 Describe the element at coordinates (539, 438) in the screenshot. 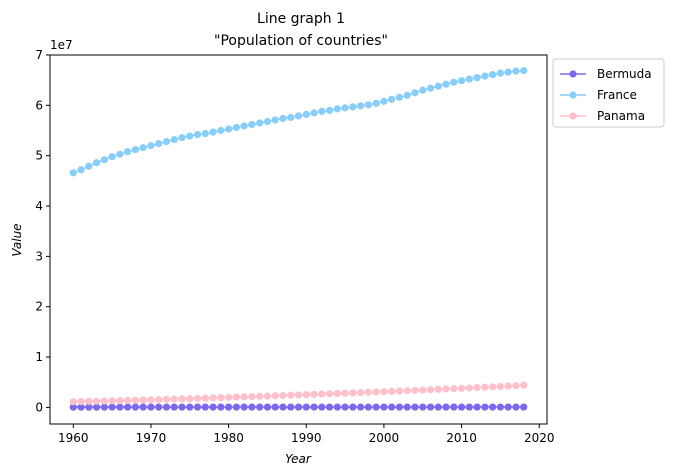

I see `x-tick-label: 2020` at that location.